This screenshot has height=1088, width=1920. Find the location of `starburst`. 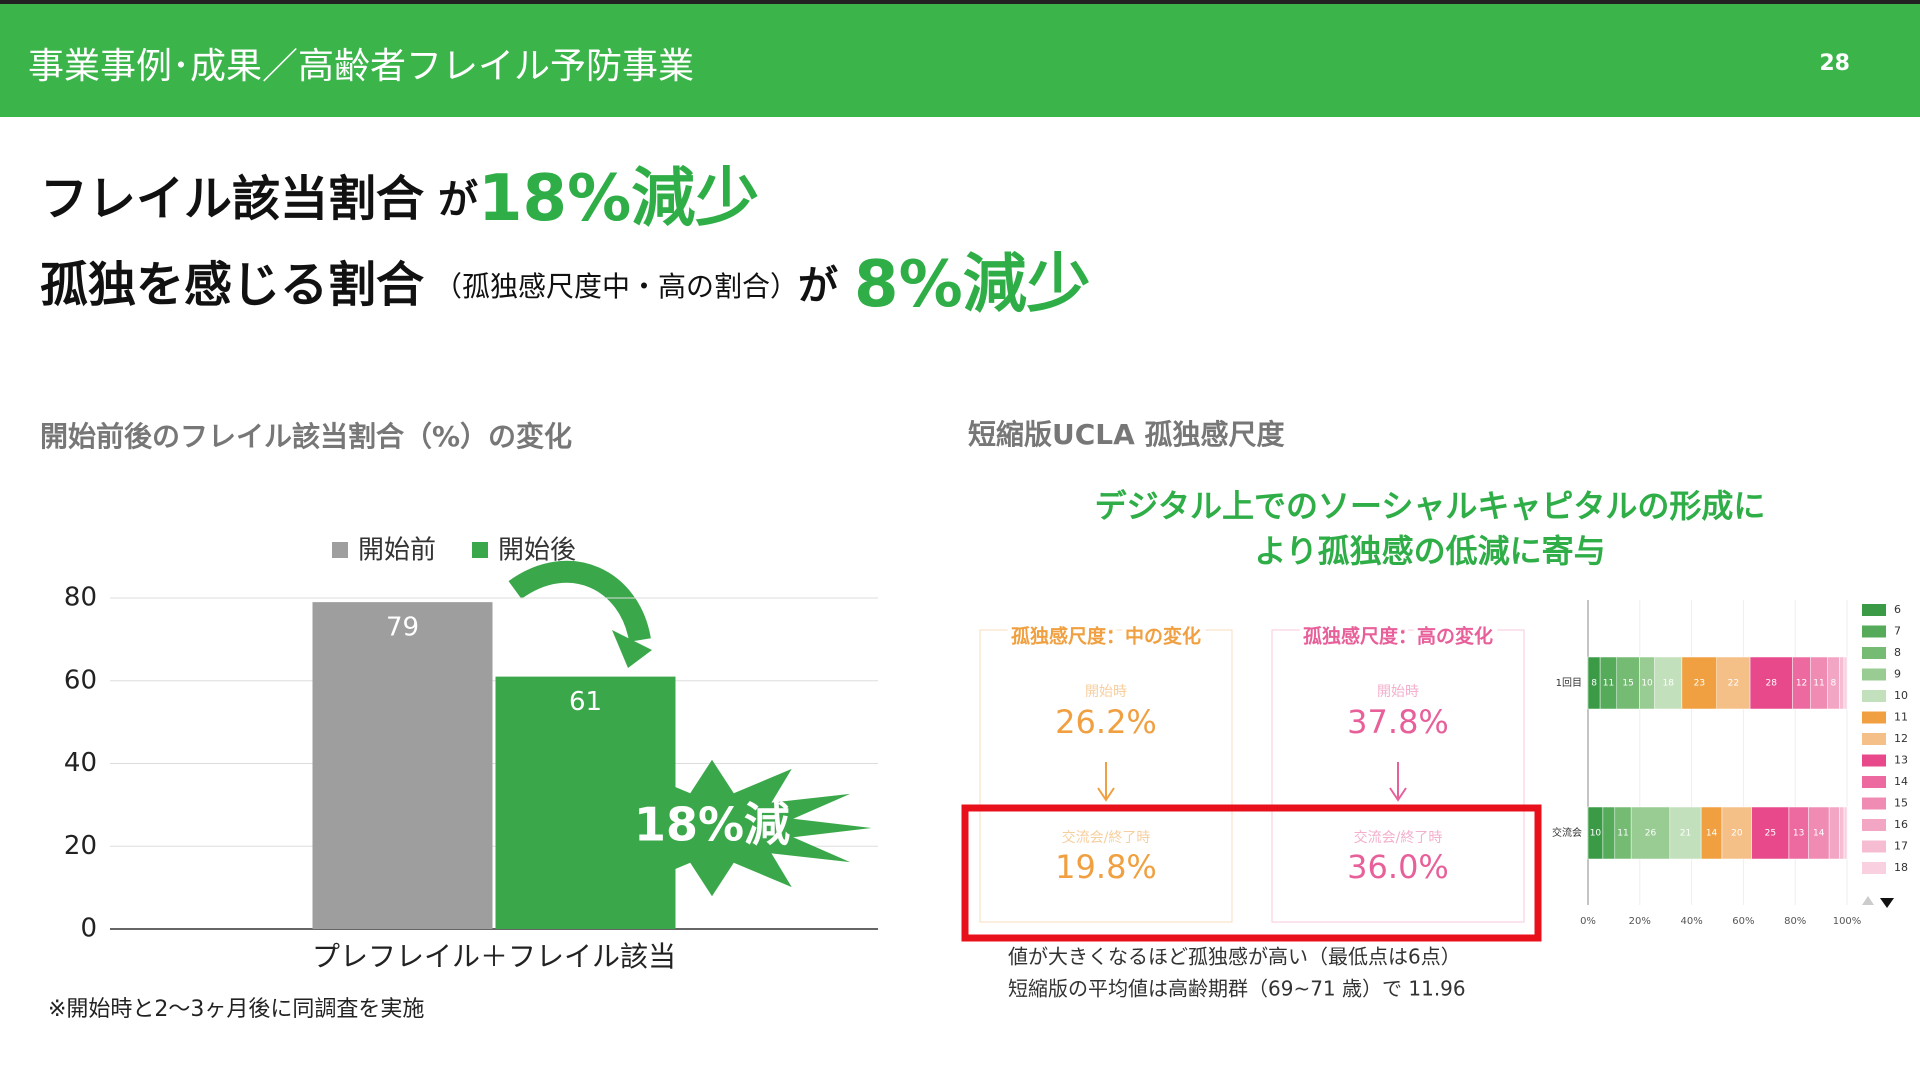

starburst is located at coordinates (712, 828).